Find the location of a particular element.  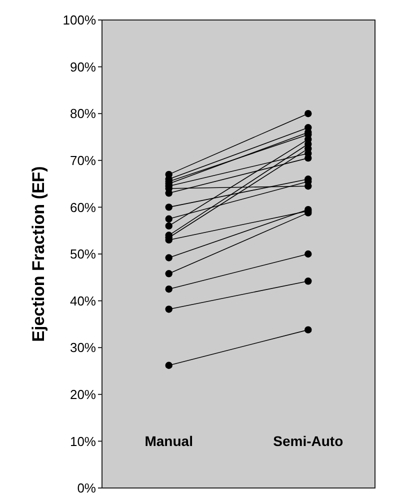

y-tick-label: 30% is located at coordinates (83, 348).